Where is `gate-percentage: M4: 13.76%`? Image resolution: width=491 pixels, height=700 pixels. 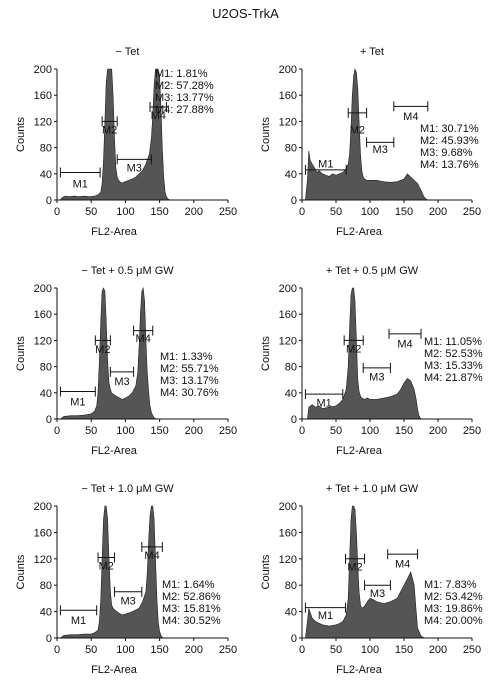
gate-percentage: M4: 13.76% is located at coordinates (449, 165).